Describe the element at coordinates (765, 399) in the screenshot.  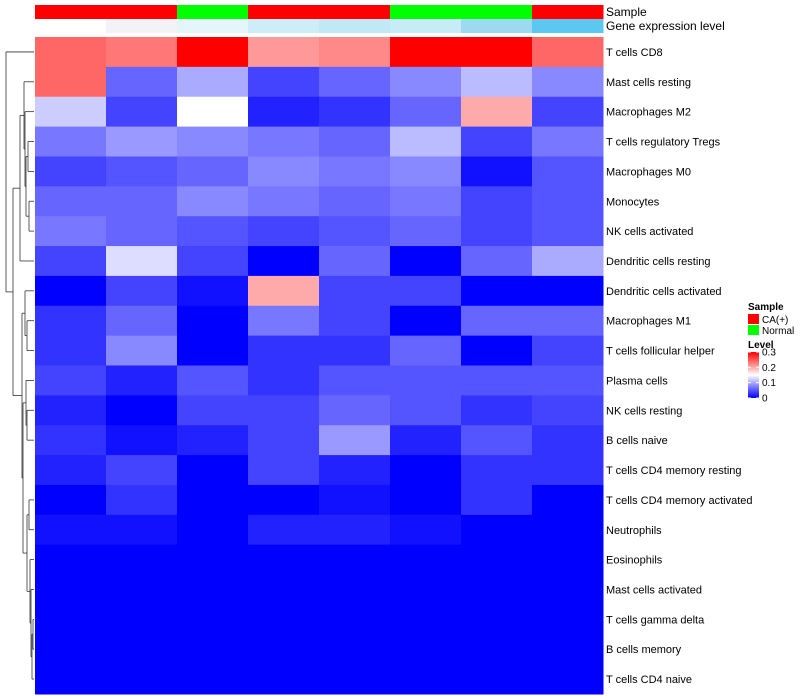
I see `level-tick-label: 0` at that location.